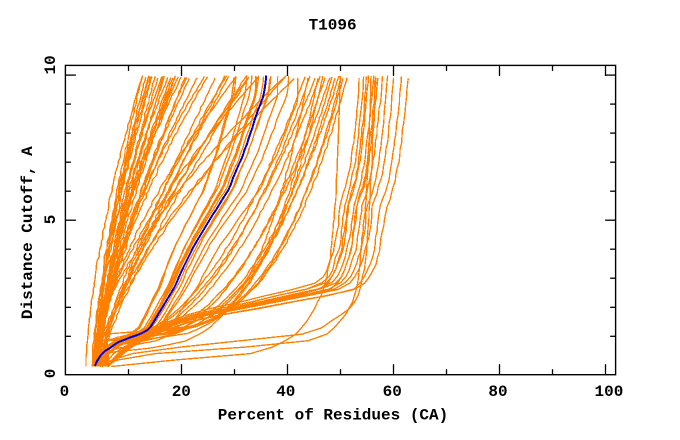  What do you see at coordinates (608, 392) in the screenshot?
I see `svg-text: 100` at bounding box center [608, 392].